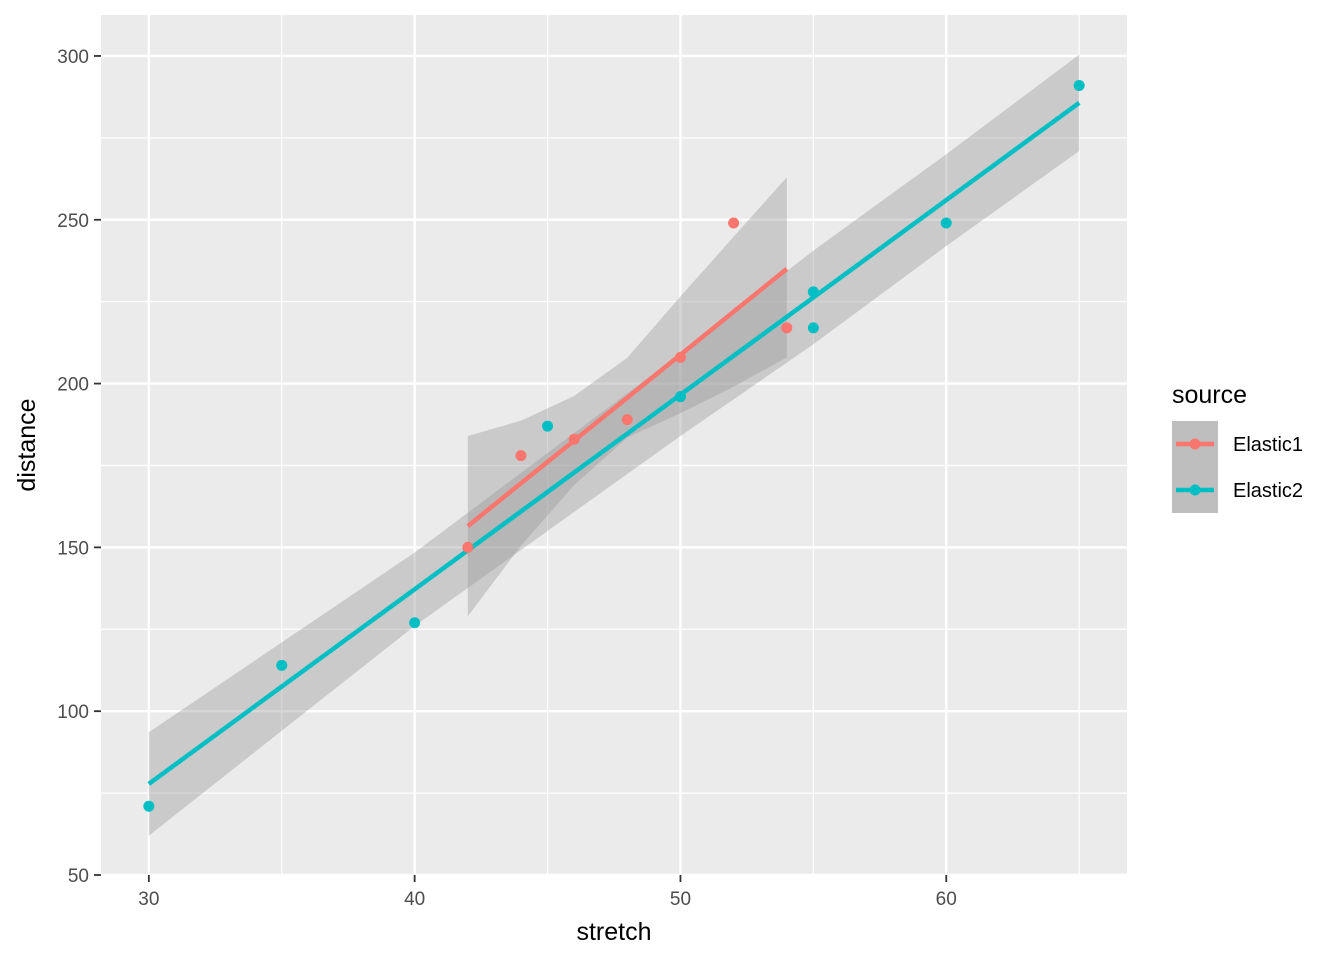 The image size is (1344, 960). What do you see at coordinates (79, 467) in the screenshot?
I see `y-axis: 50 100 150 200 250 300` at bounding box center [79, 467].